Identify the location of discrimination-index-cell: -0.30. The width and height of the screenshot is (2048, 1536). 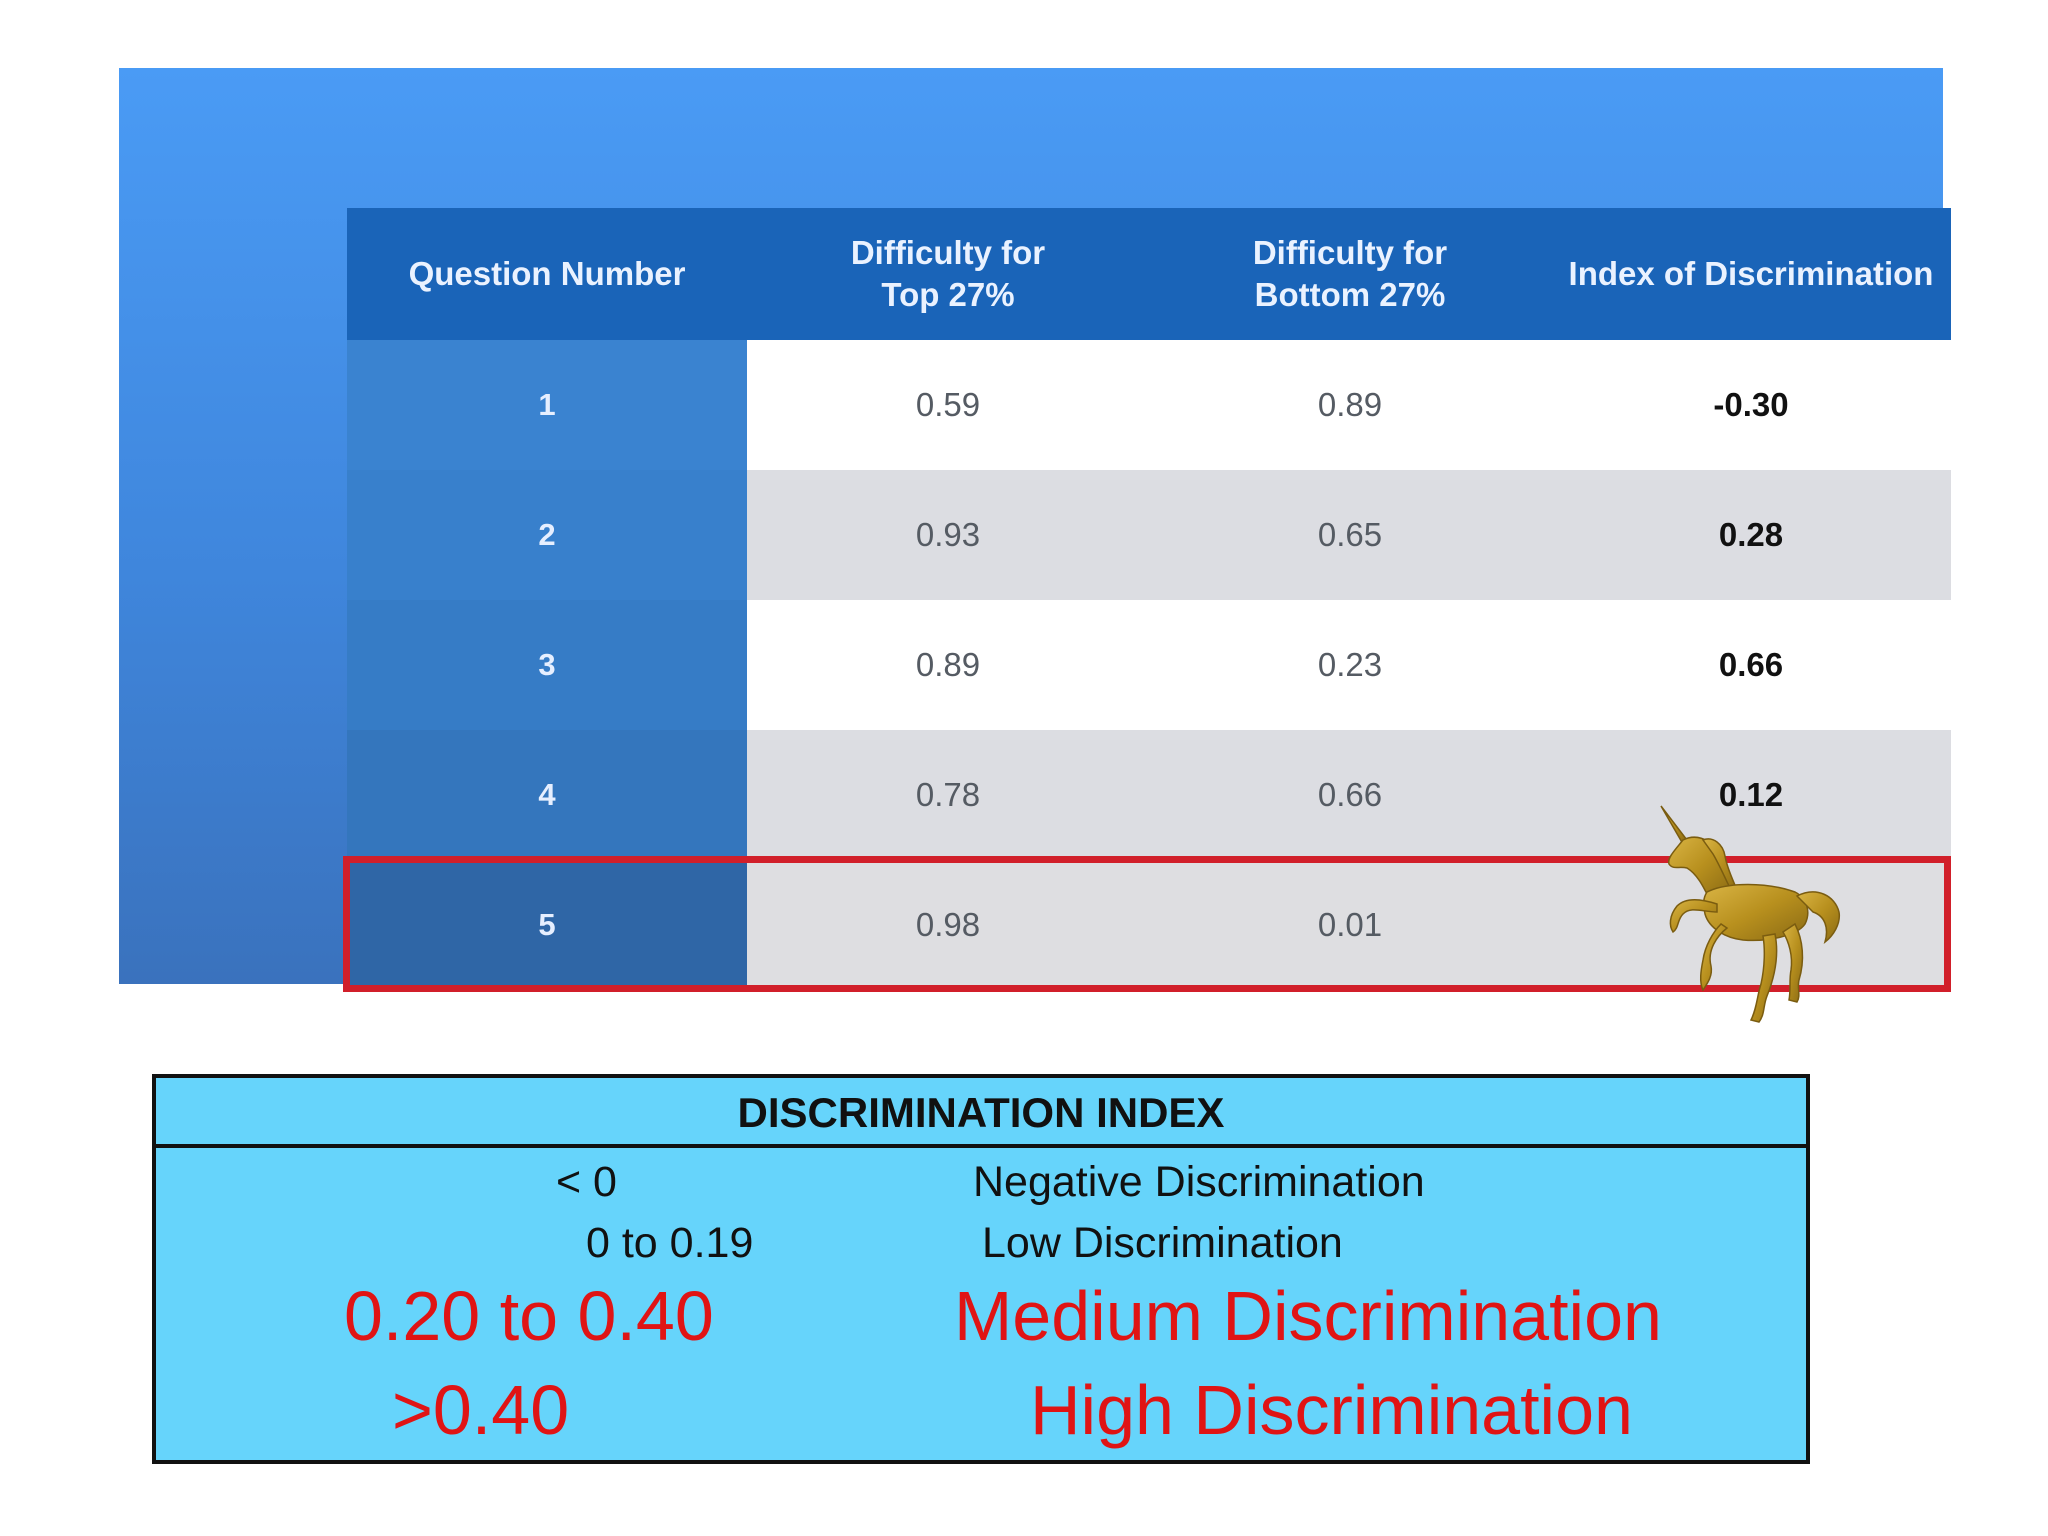
(1751, 405).